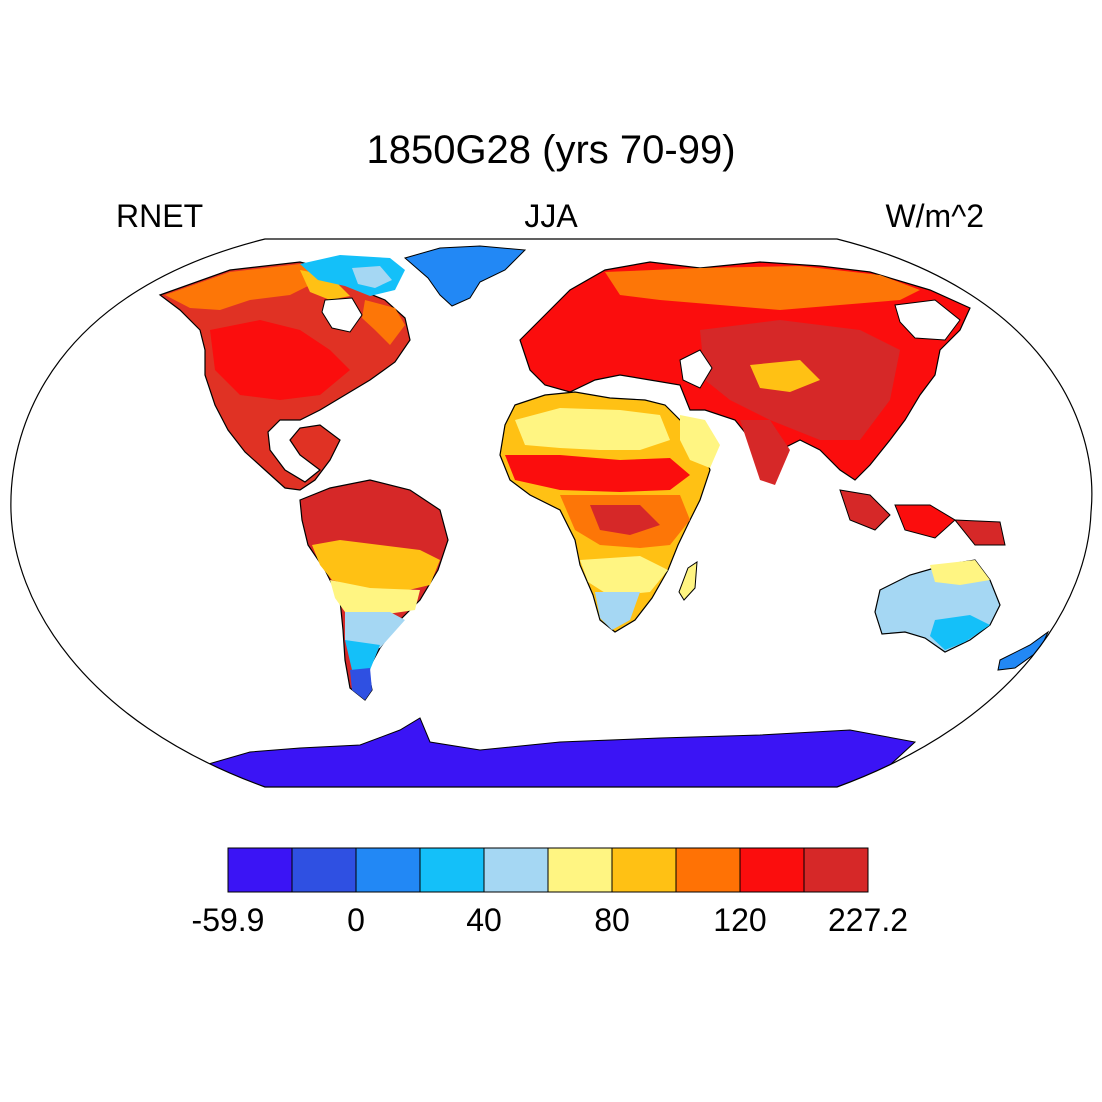 This screenshot has height=1102, width=1102. Describe the element at coordinates (484, 920) in the screenshot. I see `colorbar-label: 40` at that location.